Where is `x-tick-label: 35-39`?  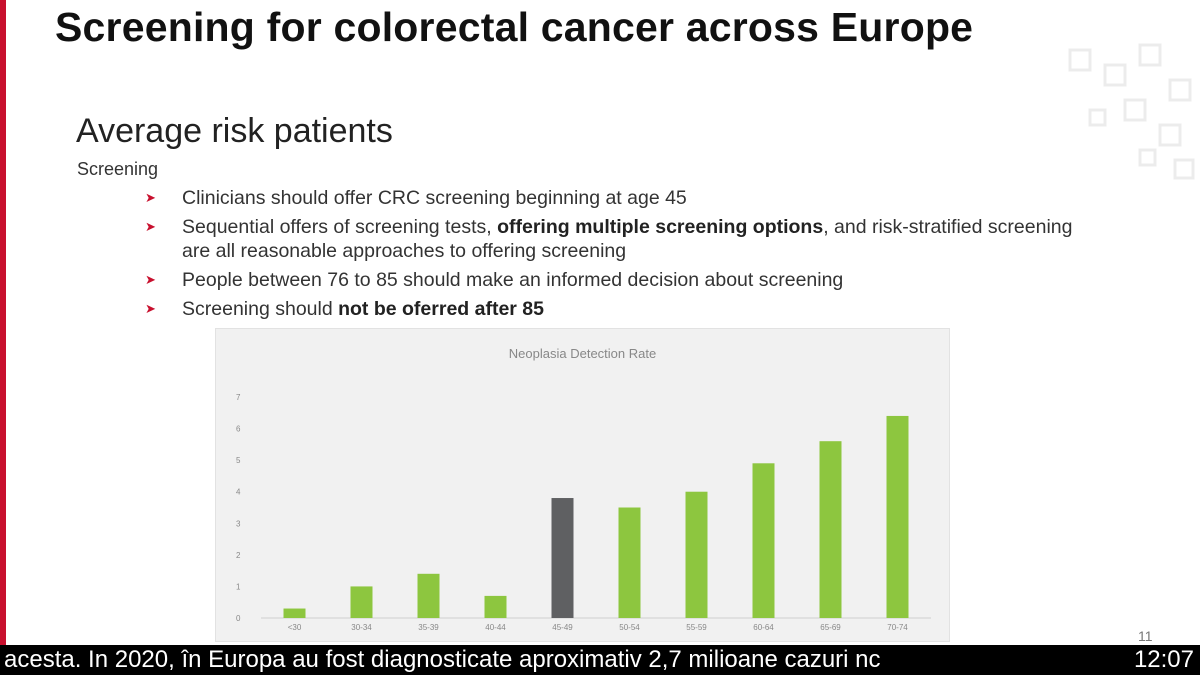 x-tick-label: 35-39 is located at coordinates (428, 627).